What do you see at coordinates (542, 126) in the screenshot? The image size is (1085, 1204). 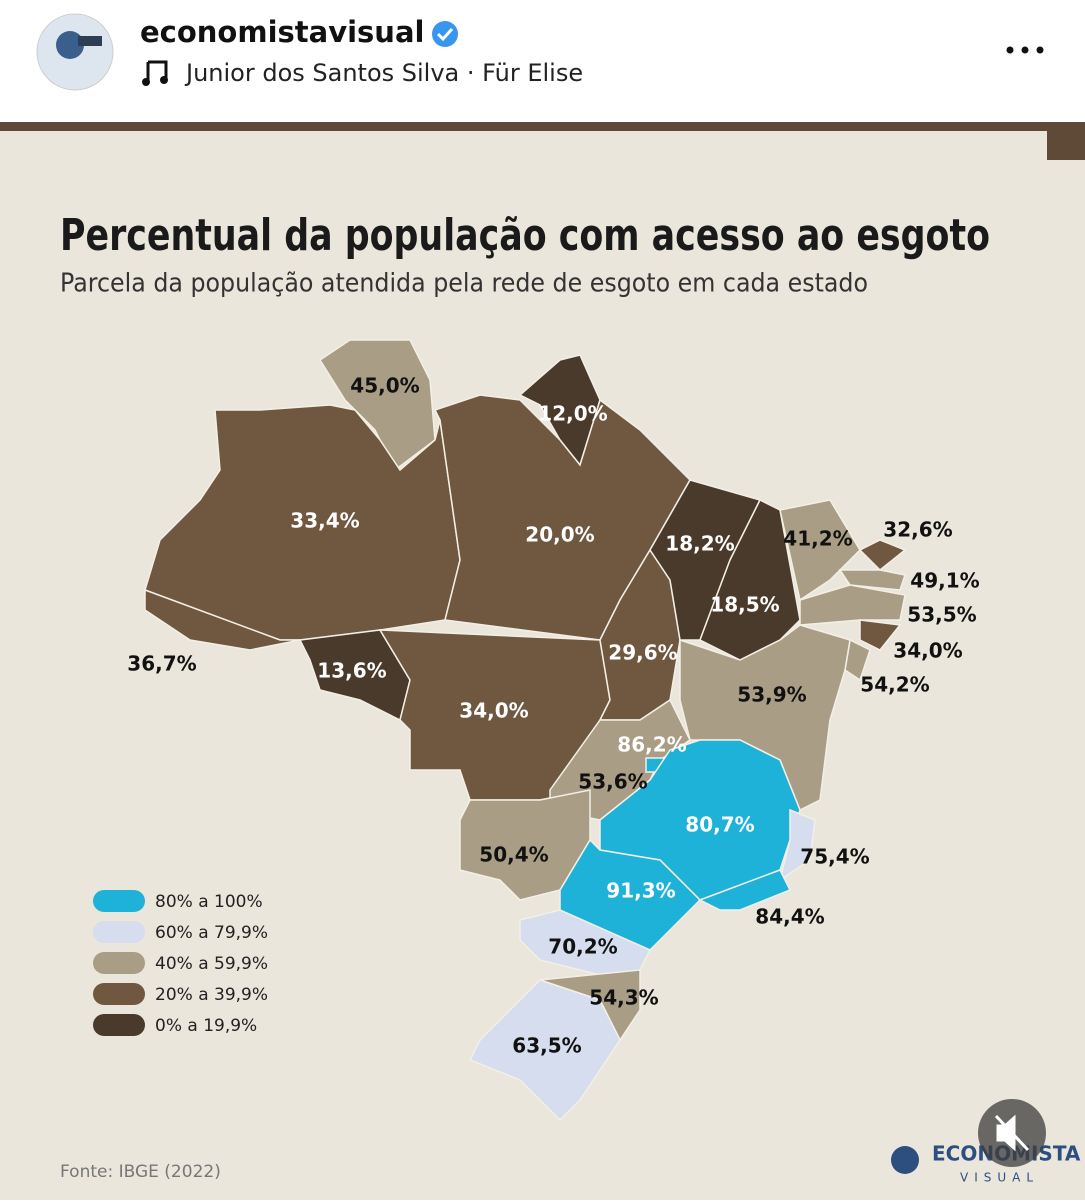 I see `top-border` at bounding box center [542, 126].